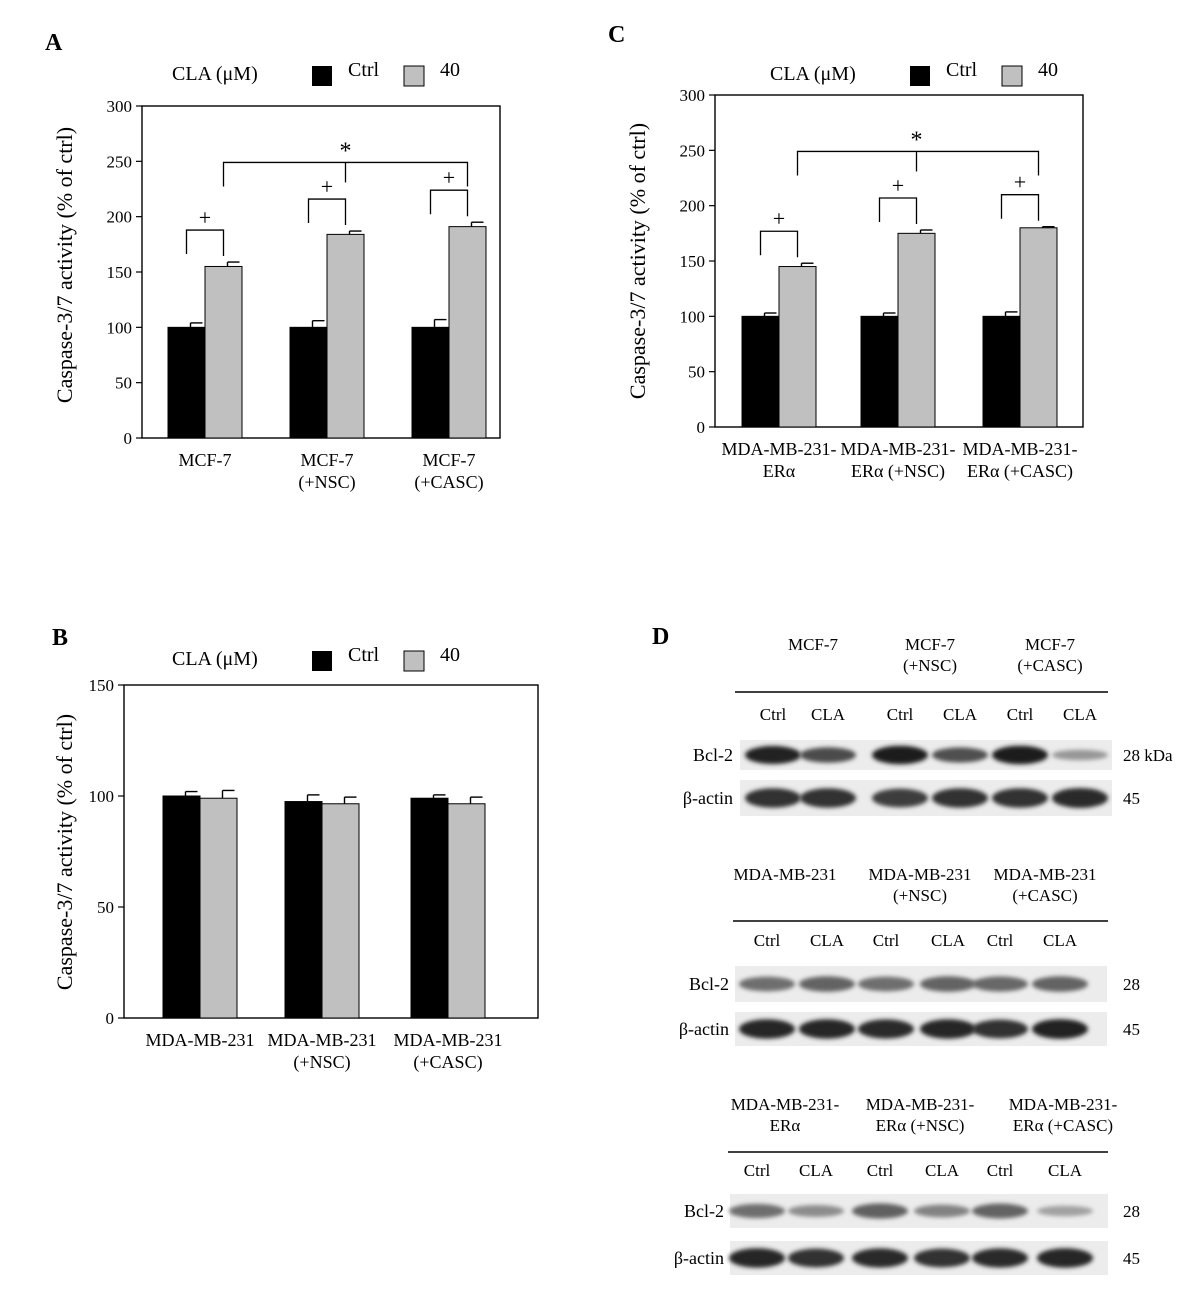  Describe the element at coordinates (917, 140) in the screenshot. I see `group-significance-marker: *` at that location.